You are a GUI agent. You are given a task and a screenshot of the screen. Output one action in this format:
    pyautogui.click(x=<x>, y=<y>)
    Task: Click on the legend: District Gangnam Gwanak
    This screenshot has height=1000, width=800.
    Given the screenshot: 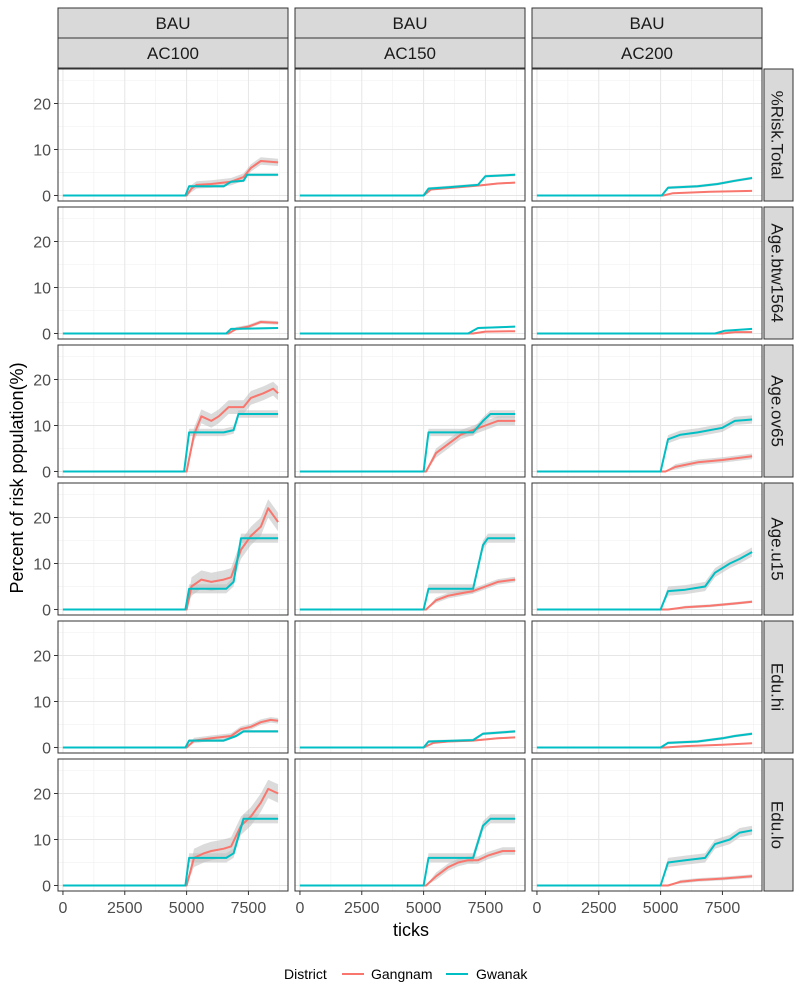 What is the action you would take?
    pyautogui.click(x=406, y=974)
    